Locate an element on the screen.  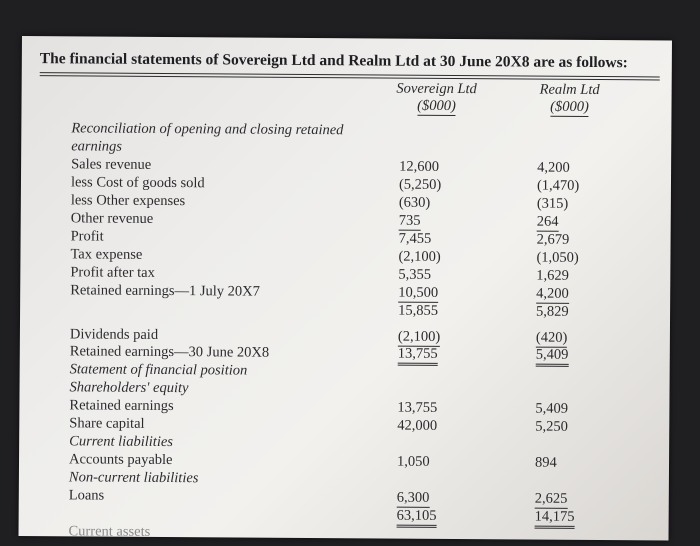
row-label: Retained earnings—1 July 20X7 is located at coordinates (165, 291).